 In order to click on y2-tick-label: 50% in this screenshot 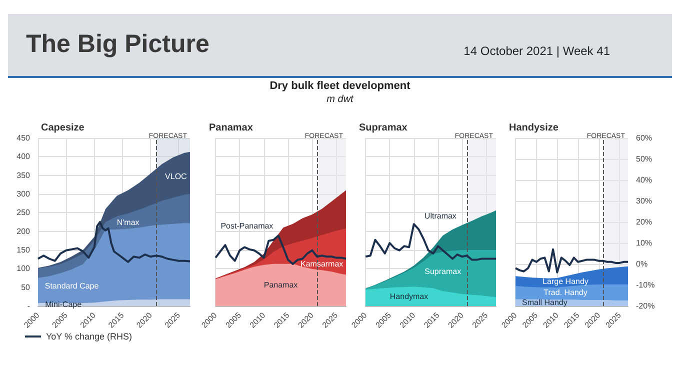, I will do `click(644, 159)`.